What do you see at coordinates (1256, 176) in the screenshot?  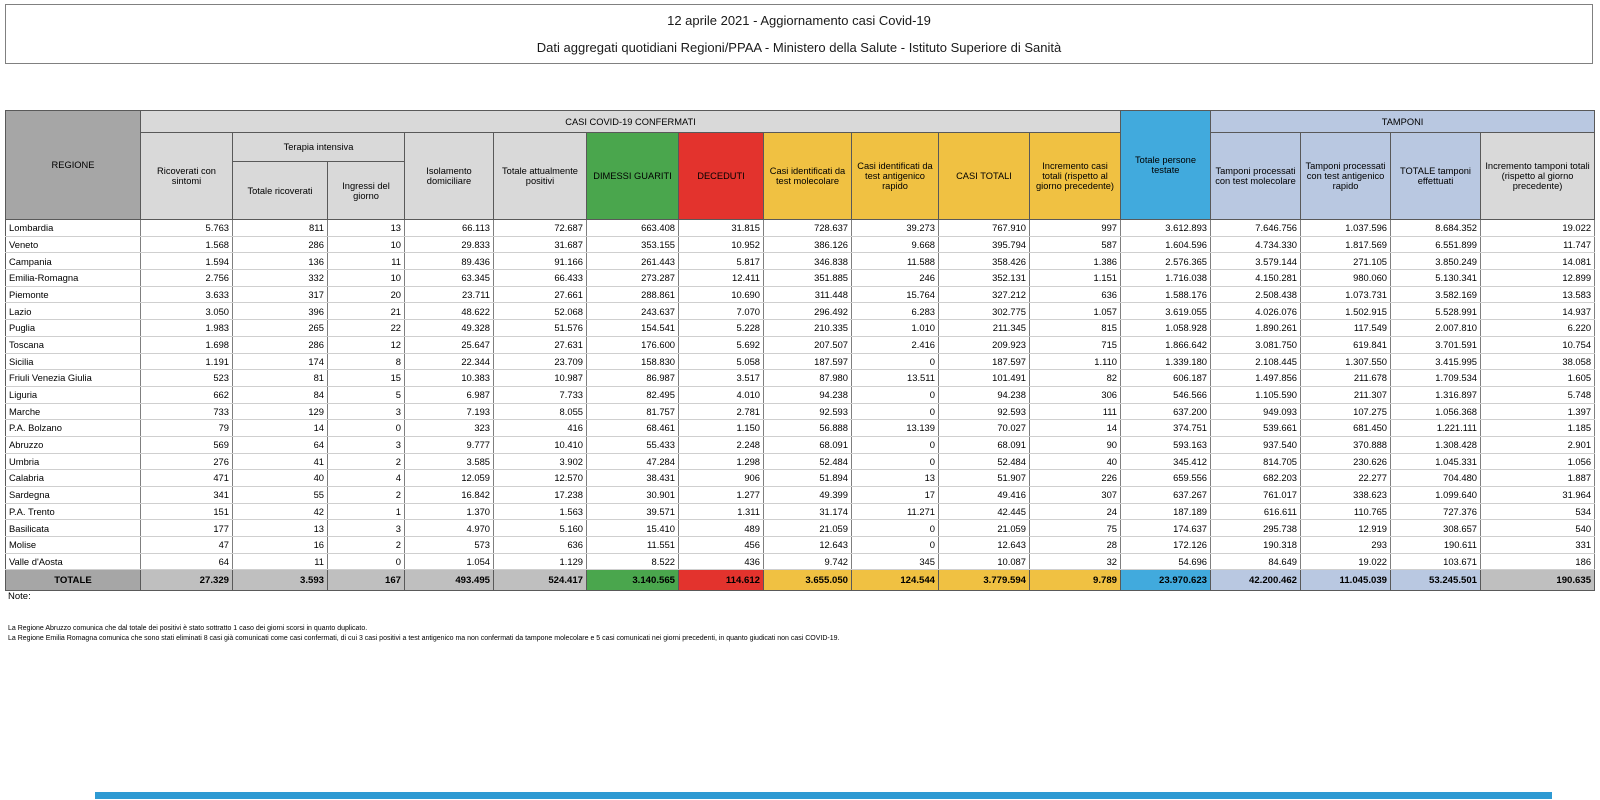 I see `header-tamponi-molecolare: Tamponi processati con test molecolare` at bounding box center [1256, 176].